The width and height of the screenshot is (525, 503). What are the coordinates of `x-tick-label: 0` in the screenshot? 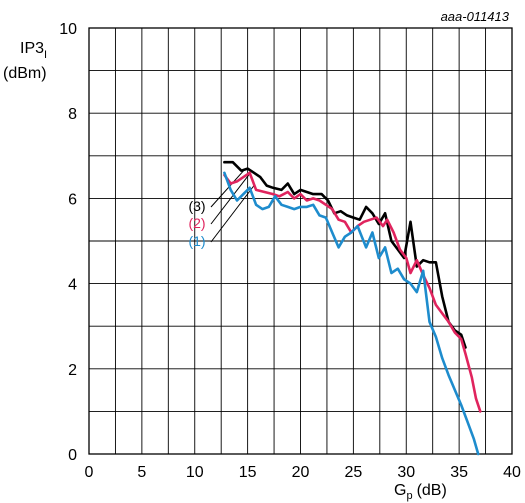 It's located at (89, 472).